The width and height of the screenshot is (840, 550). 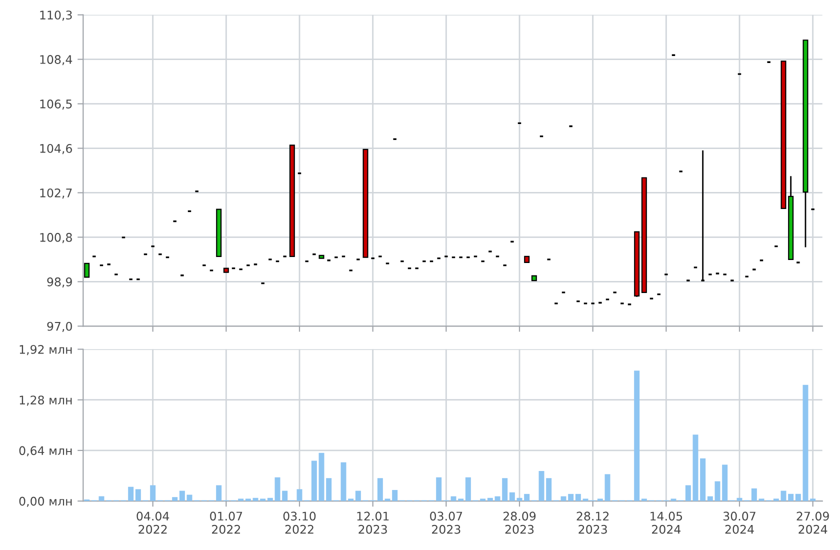 I want to click on x-tick-label: 30.07 2024, so click(x=739, y=523).